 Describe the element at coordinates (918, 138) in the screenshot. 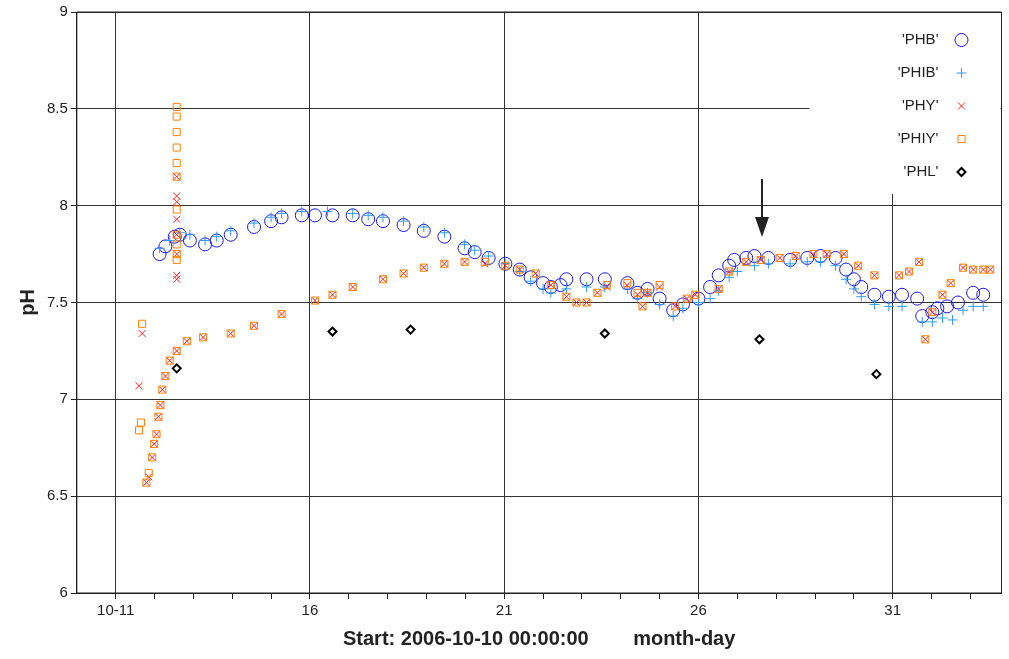

I see `legend-label: 'PHIY'` at that location.